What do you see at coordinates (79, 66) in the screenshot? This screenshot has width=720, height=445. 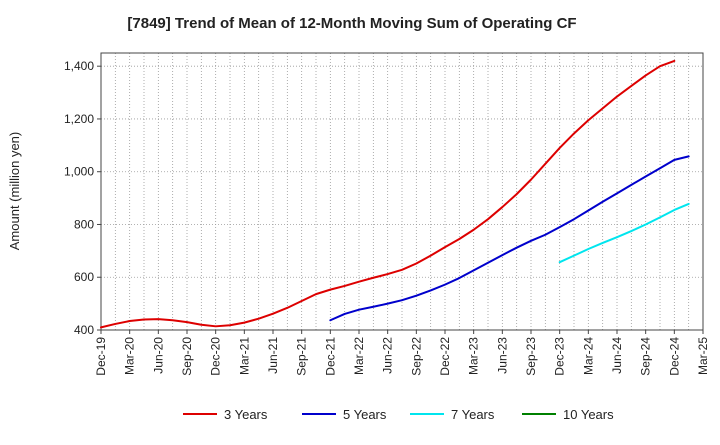 I see `y-tick-label: 1,400` at bounding box center [79, 66].